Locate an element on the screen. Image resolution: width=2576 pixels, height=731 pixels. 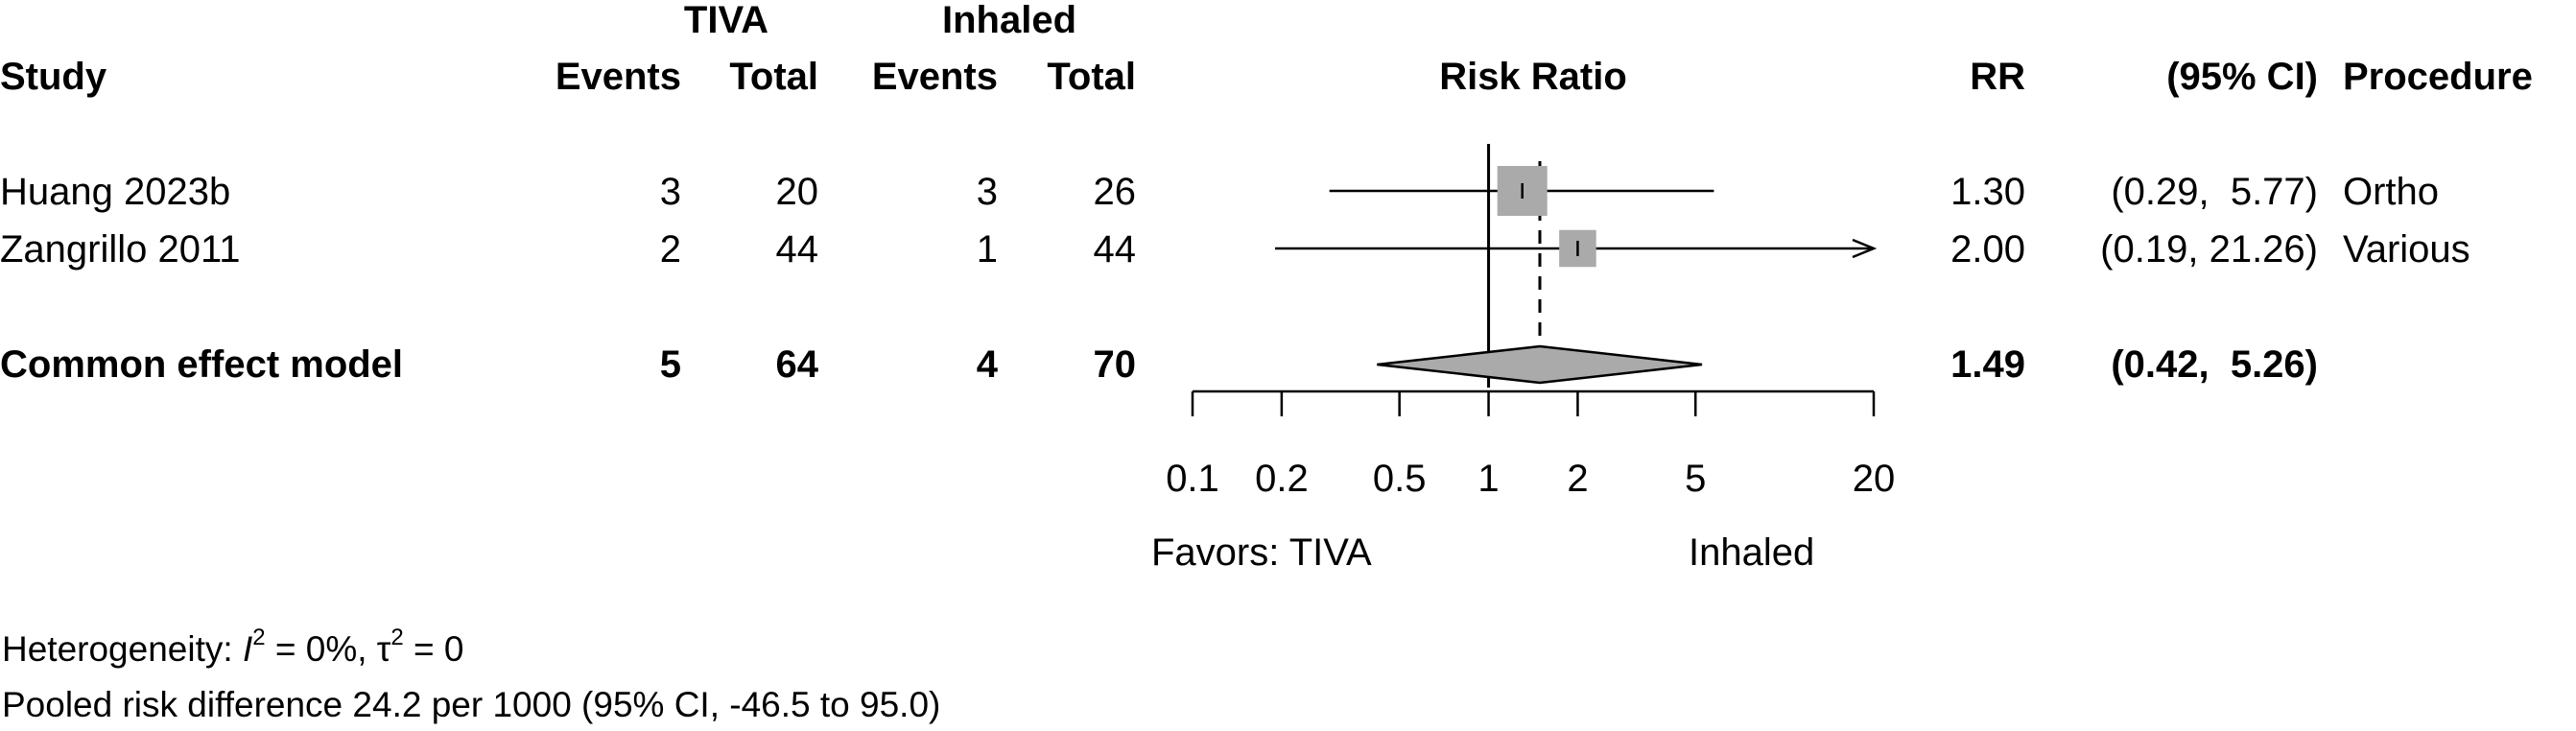
pooled-label: Common effect model is located at coordinates (202, 364).